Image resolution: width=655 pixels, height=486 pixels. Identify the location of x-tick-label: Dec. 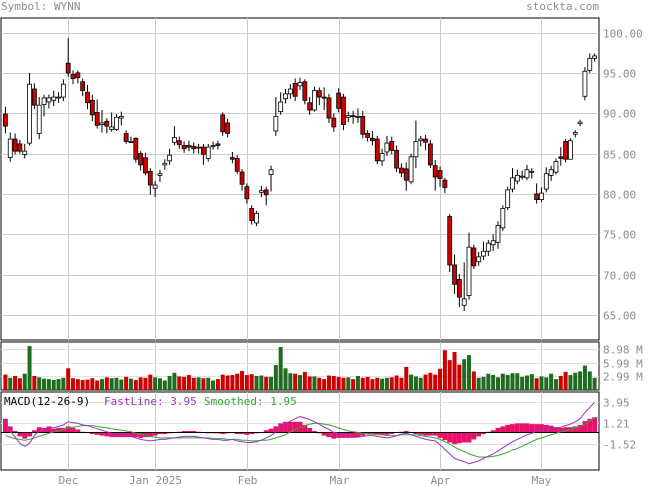
(69, 480).